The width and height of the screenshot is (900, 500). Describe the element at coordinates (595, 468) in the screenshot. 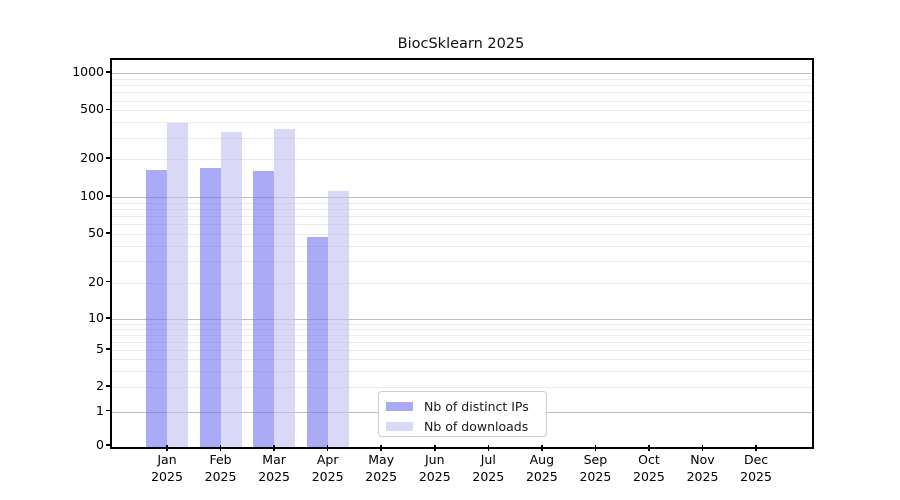

I see `x-tick-label: Sep 2025` at that location.